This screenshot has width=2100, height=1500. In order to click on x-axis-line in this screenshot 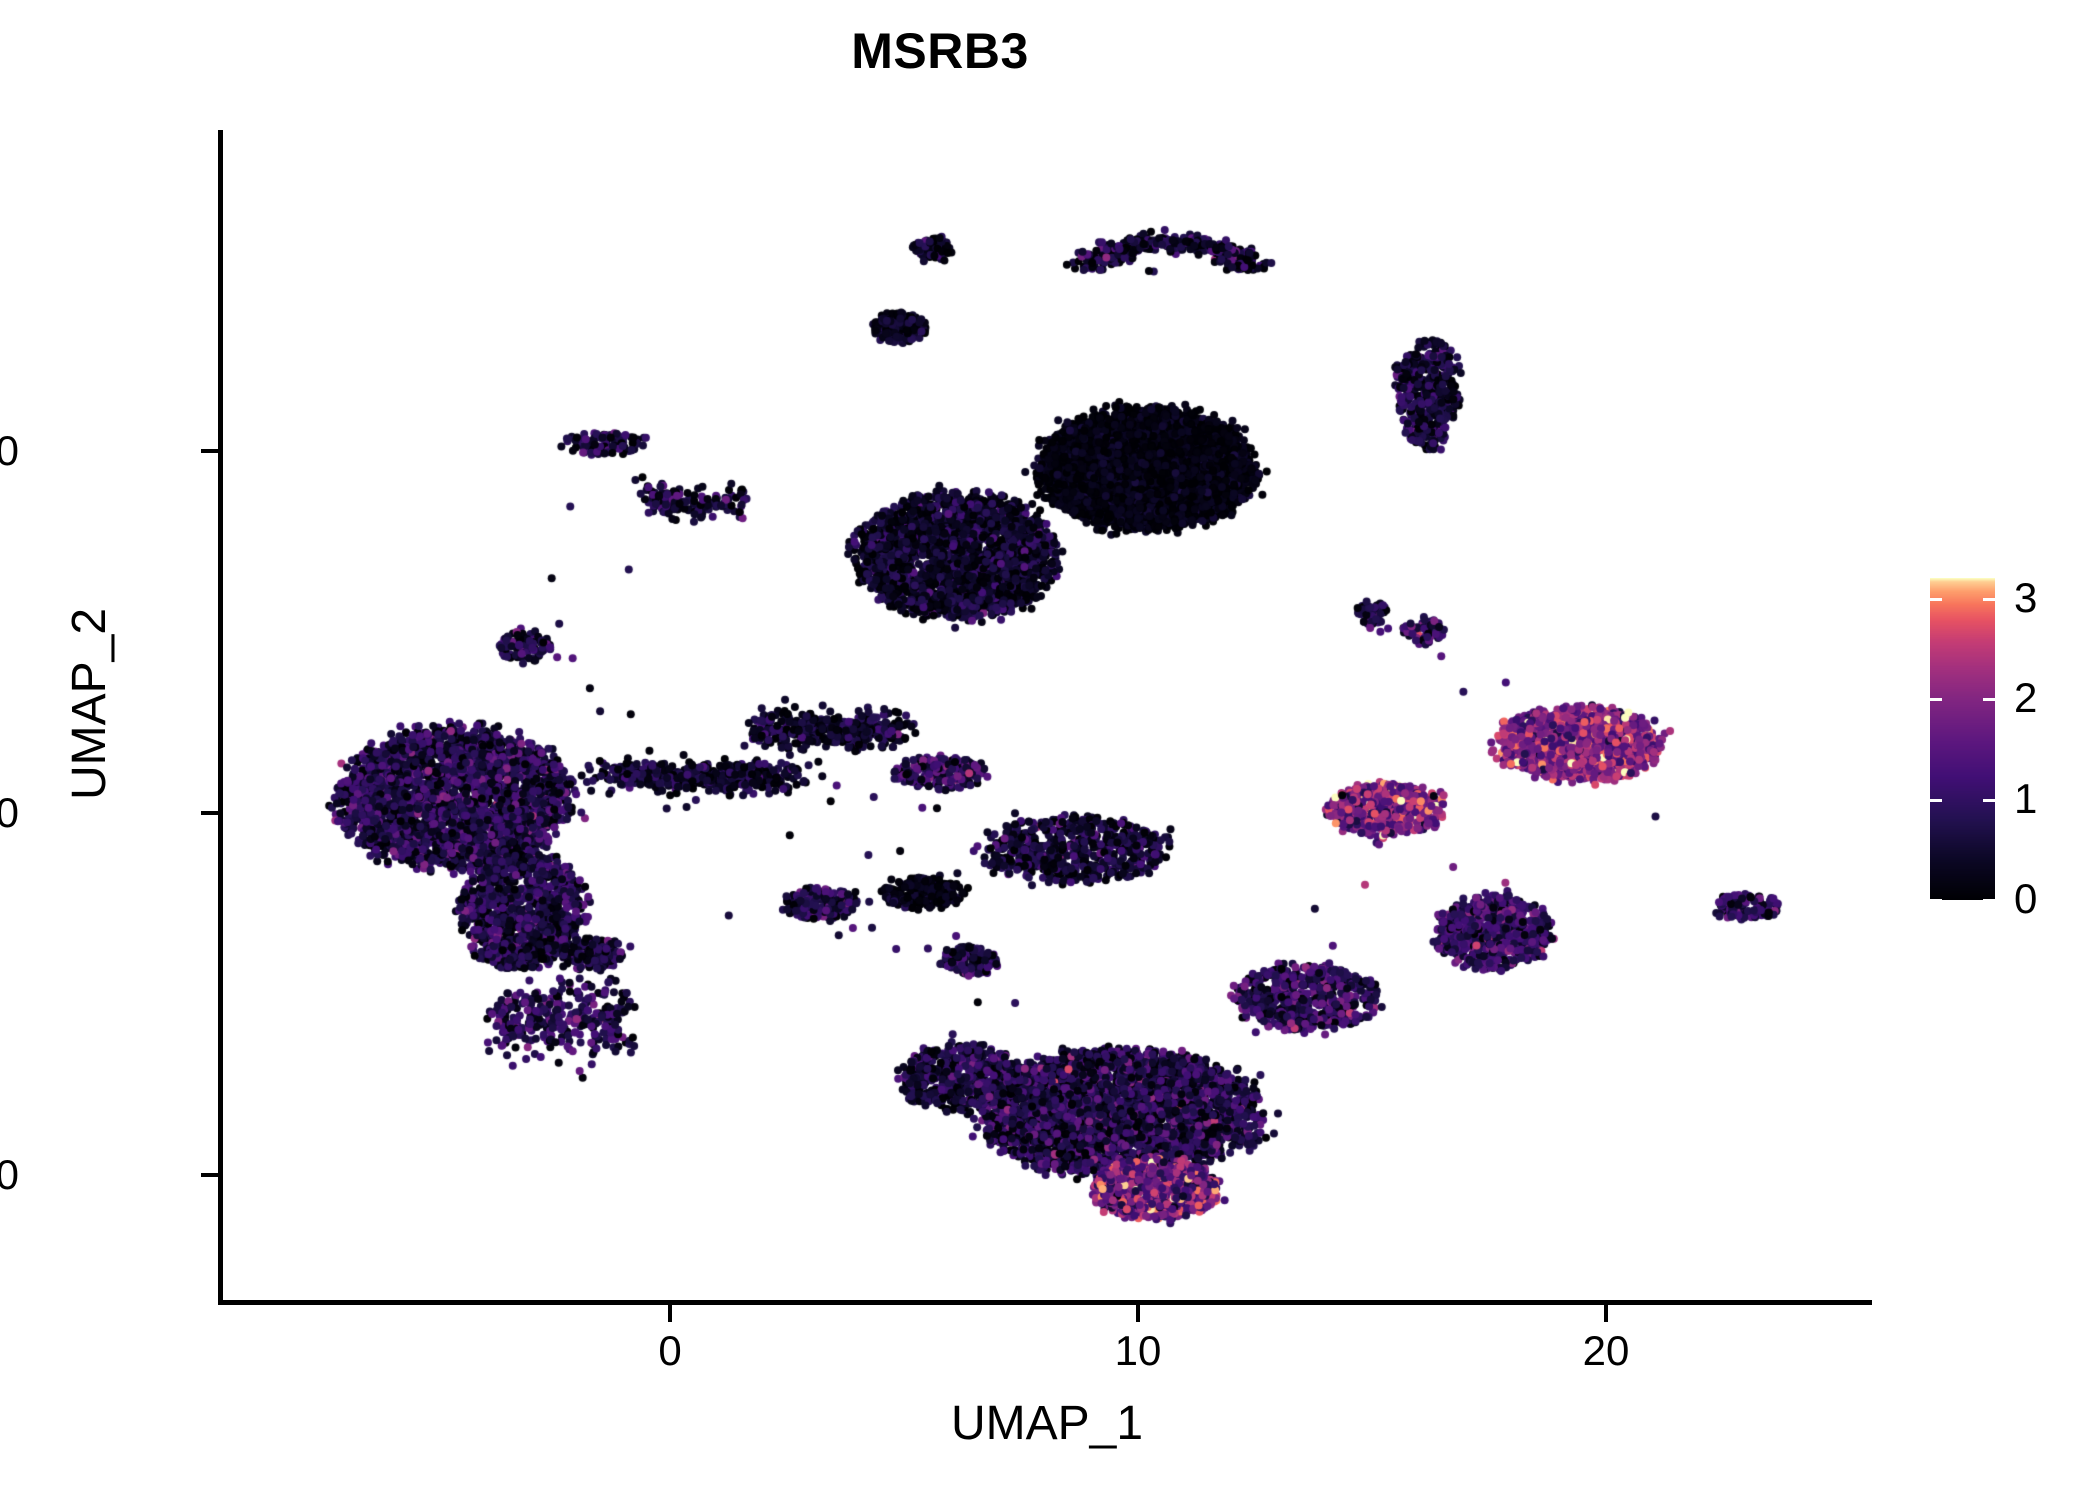, I will do `click(1045, 1302)`.